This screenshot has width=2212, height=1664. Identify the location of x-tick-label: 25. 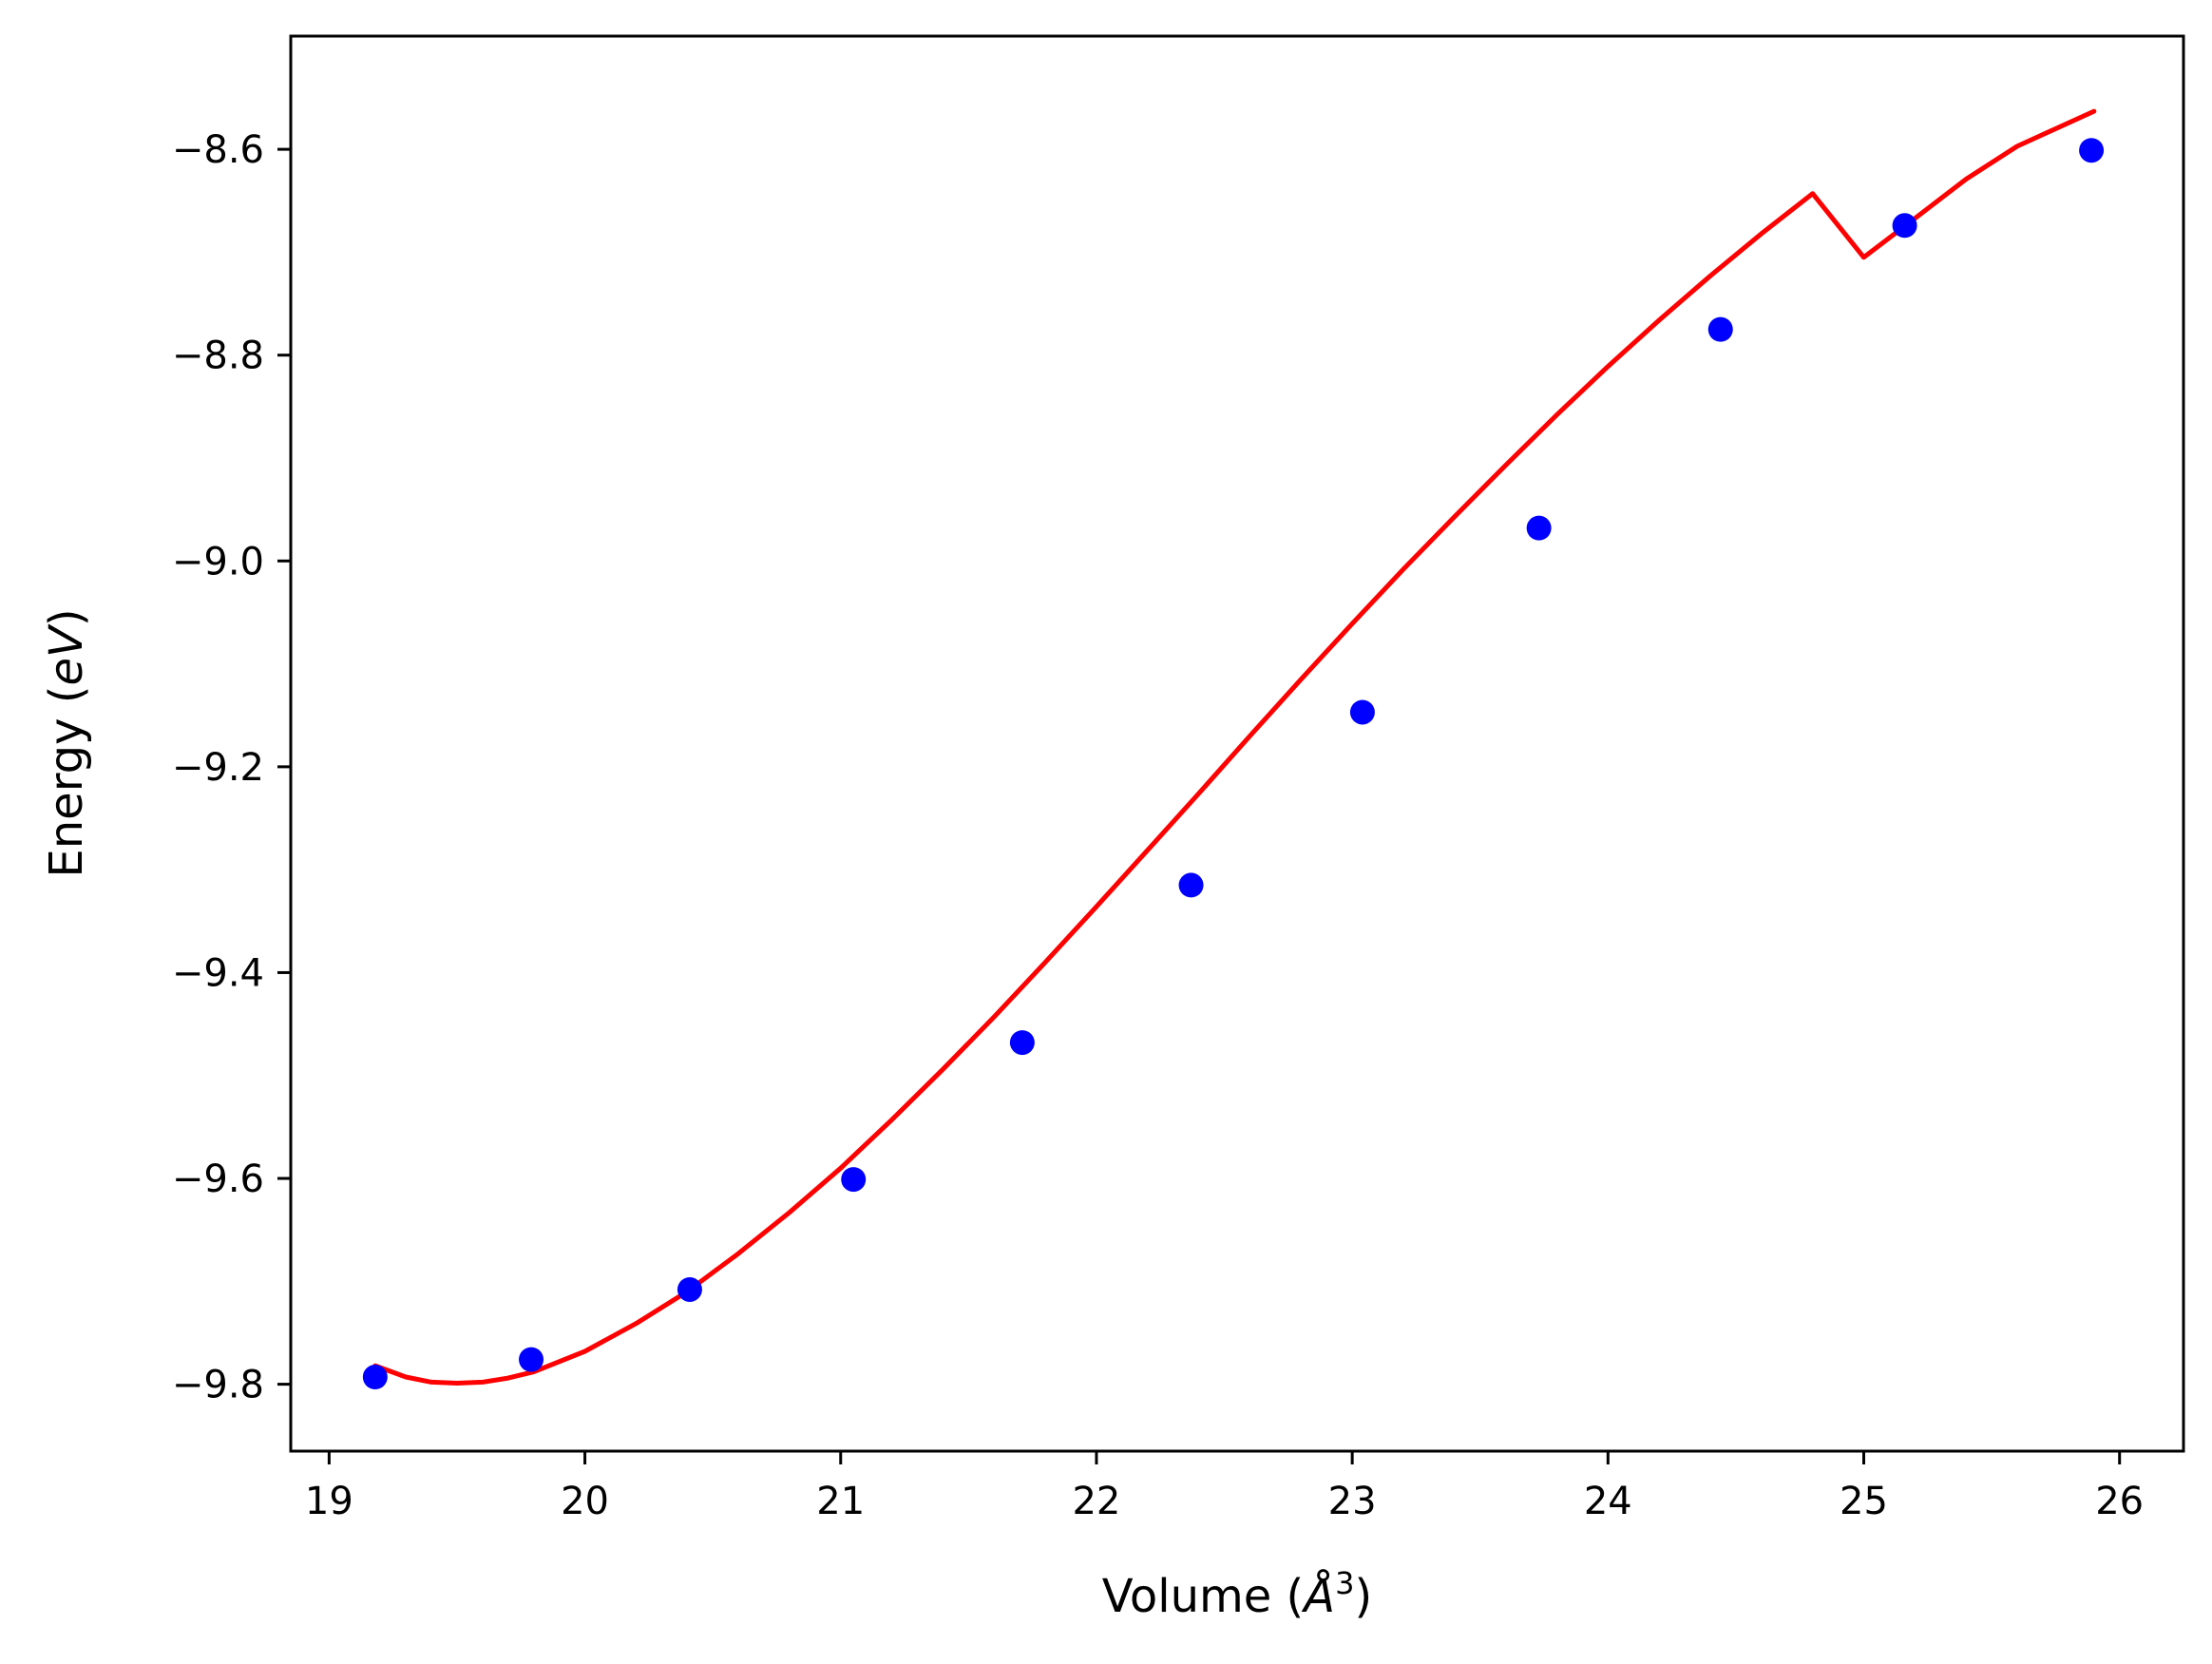
(1864, 1501).